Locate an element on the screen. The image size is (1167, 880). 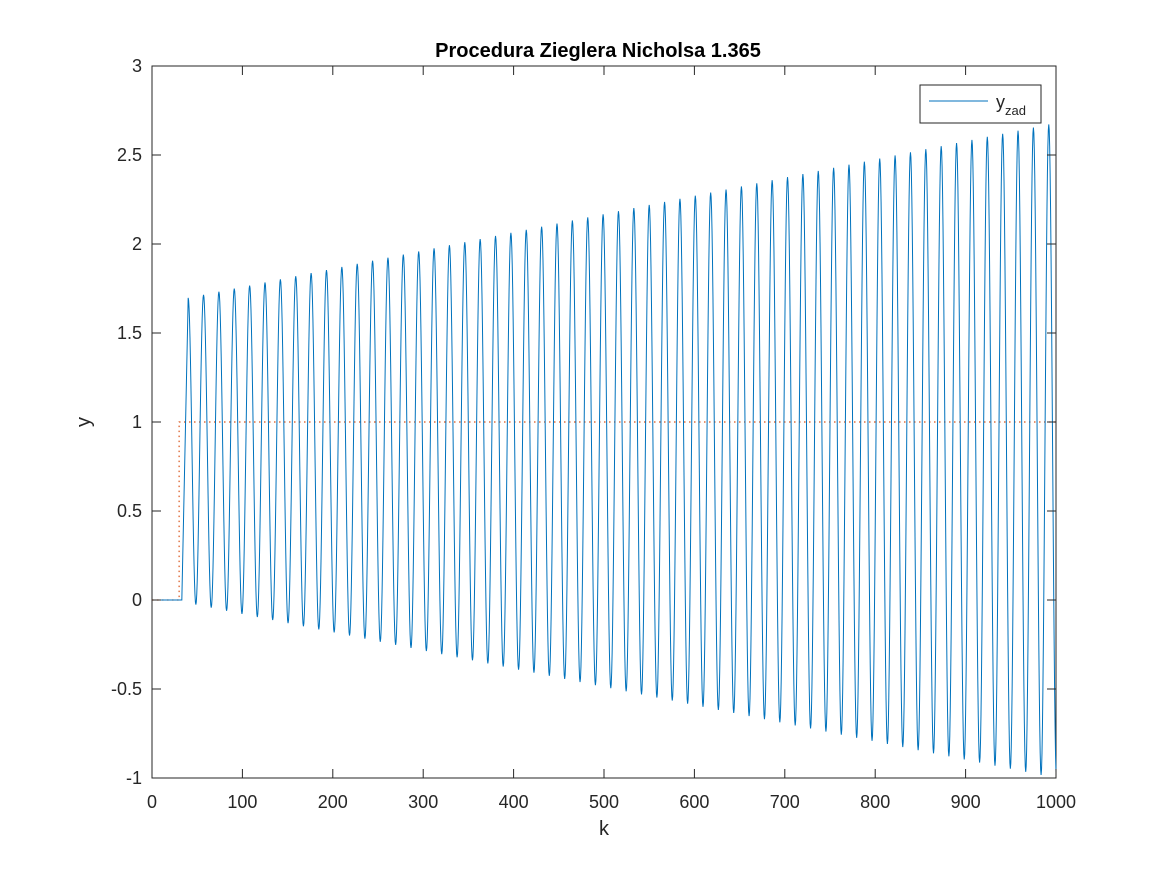
x-tick-label: 800 is located at coordinates (875, 802).